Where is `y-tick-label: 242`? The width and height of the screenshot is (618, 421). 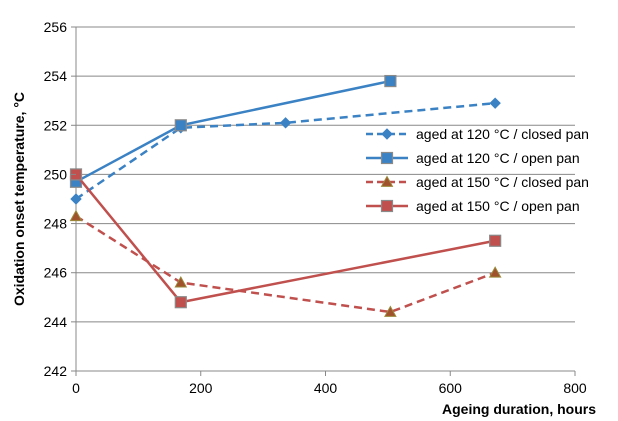 y-tick-label: 242 is located at coordinates (56, 371).